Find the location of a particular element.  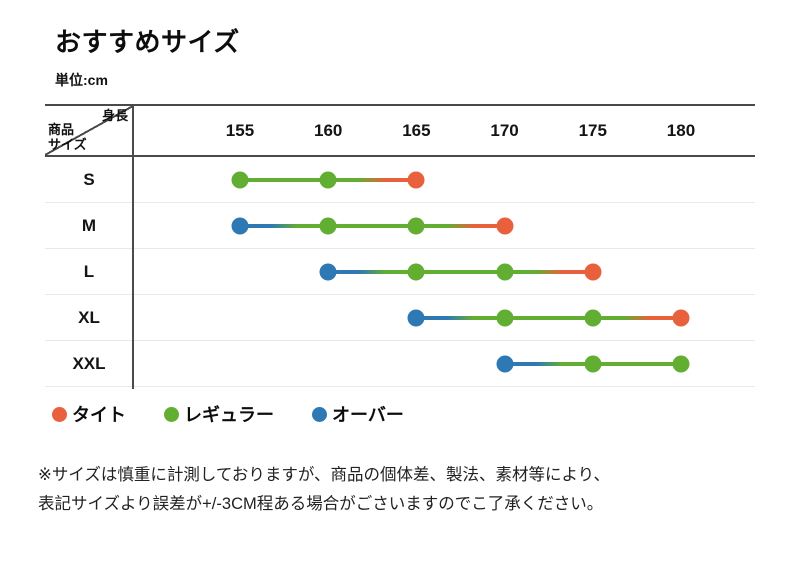

footer-note-line1: ※サイズは慎重に計測しておりますが、商品の個体差、製法、素材等により、 is located at coordinates (324, 475).